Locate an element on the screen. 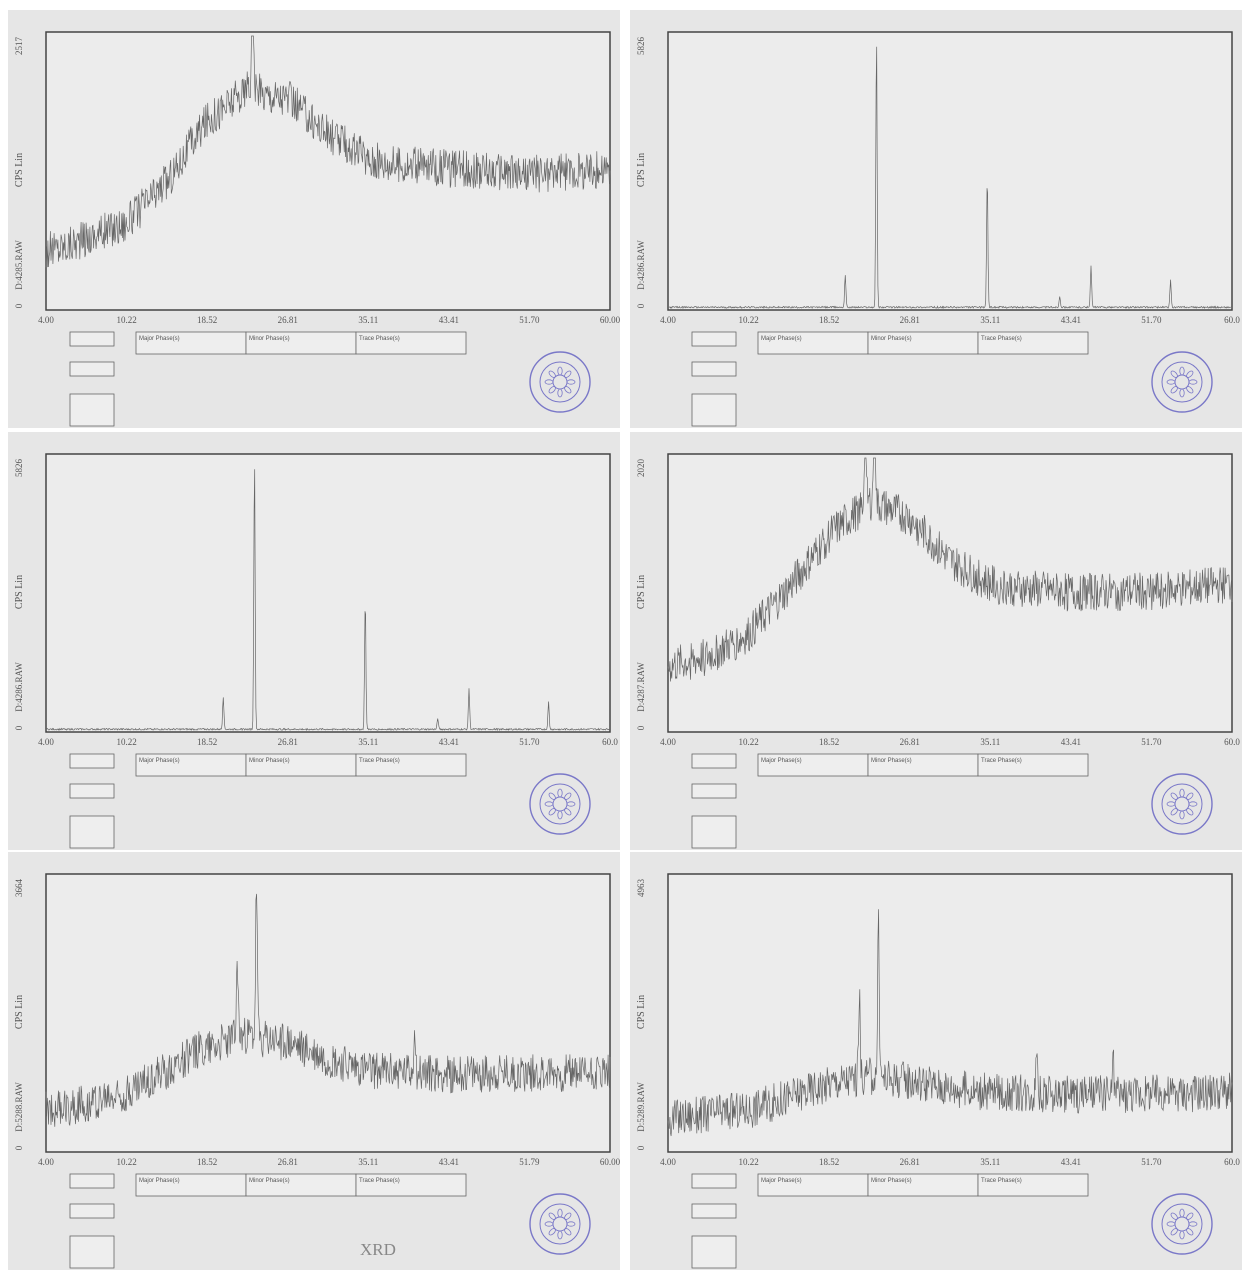  figure-caption: XRD is located at coordinates (378, 1249).